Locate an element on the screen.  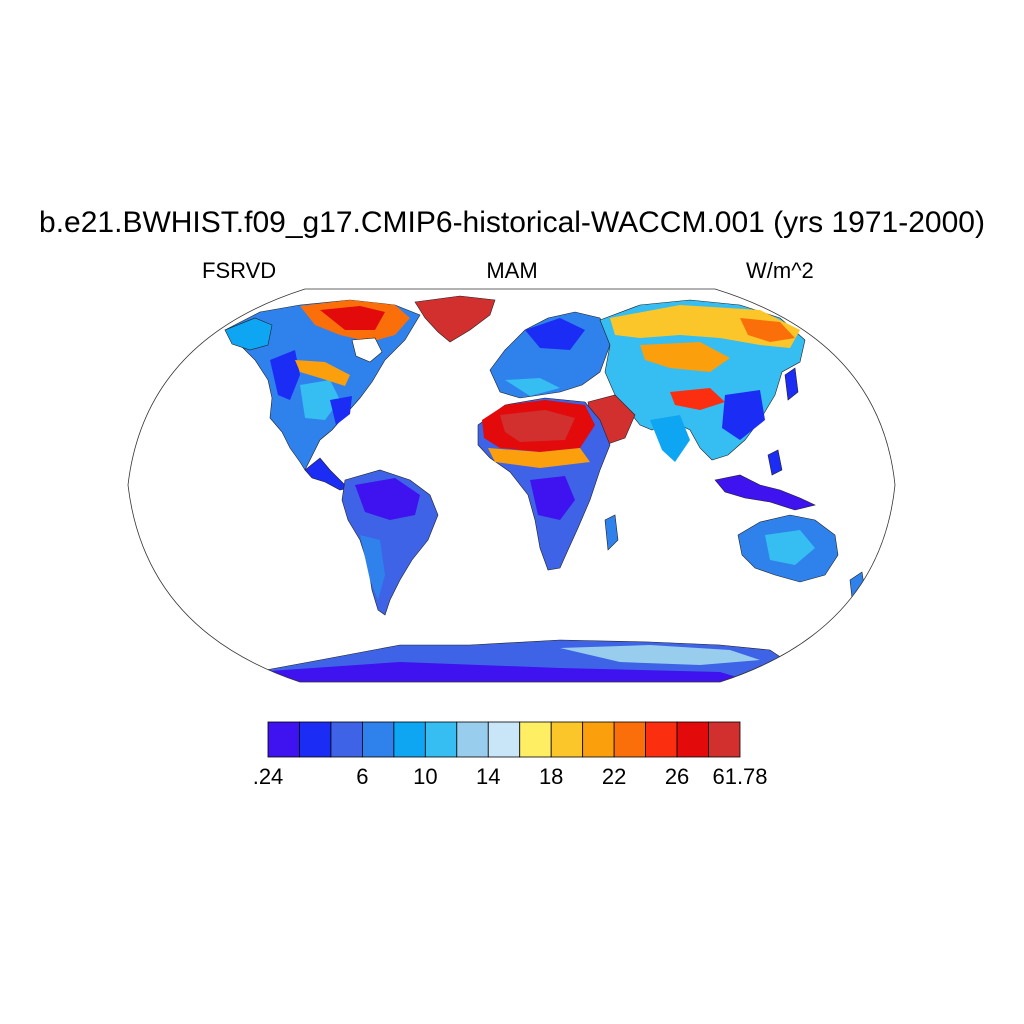
andes-strip is located at coordinates (372, 567).